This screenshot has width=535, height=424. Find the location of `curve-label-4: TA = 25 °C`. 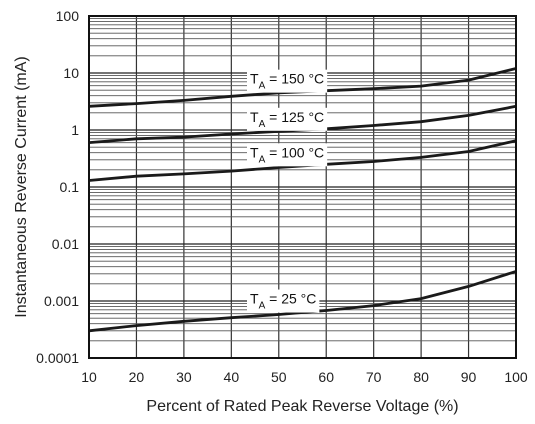

curve-label-4: TA = 25 °C is located at coordinates (283, 301).